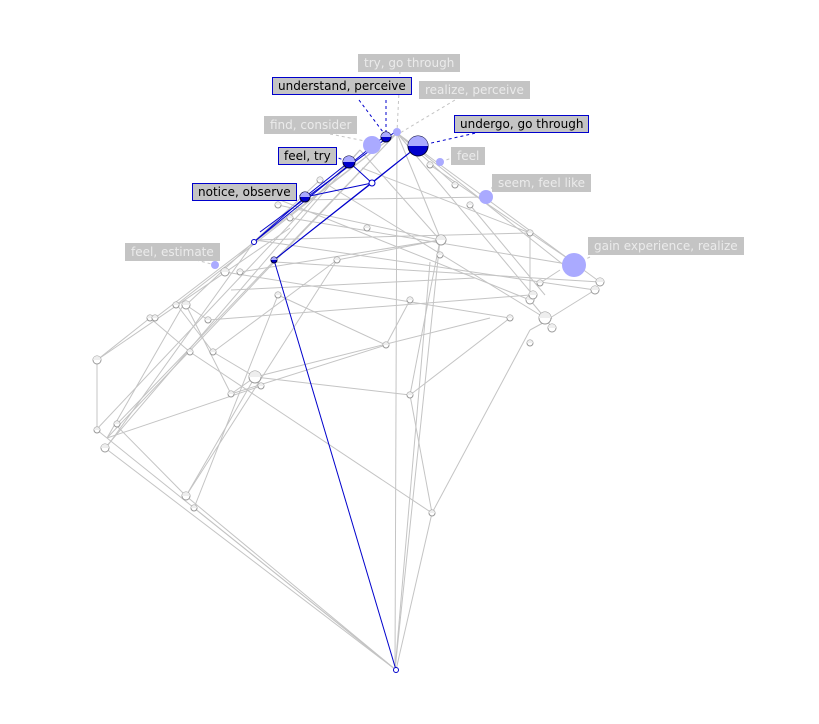 This screenshot has height=724, width=819. What do you see at coordinates (305, 197) in the screenshot?
I see `concept-node-notice-observe` at bounding box center [305, 197].